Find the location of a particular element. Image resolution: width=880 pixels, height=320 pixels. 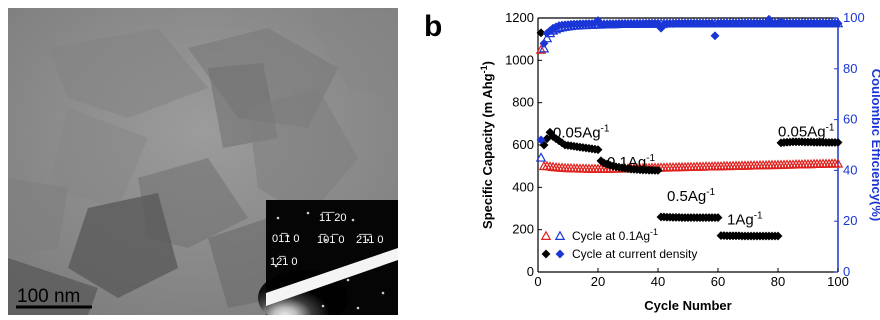

panel-b-label: b is located at coordinates (433, 26).